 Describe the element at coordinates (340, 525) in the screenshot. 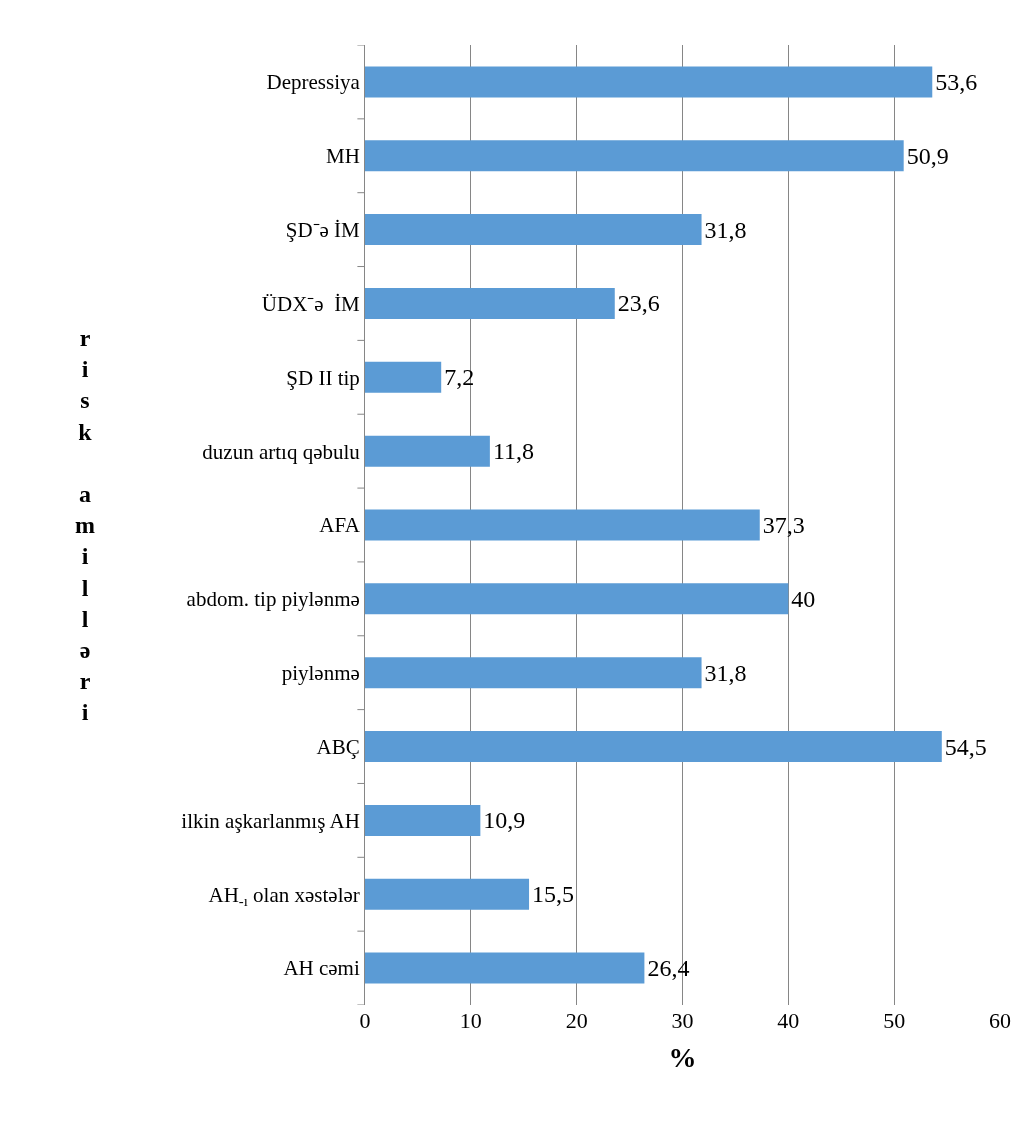

I see `y-tick-label: AFA` at that location.